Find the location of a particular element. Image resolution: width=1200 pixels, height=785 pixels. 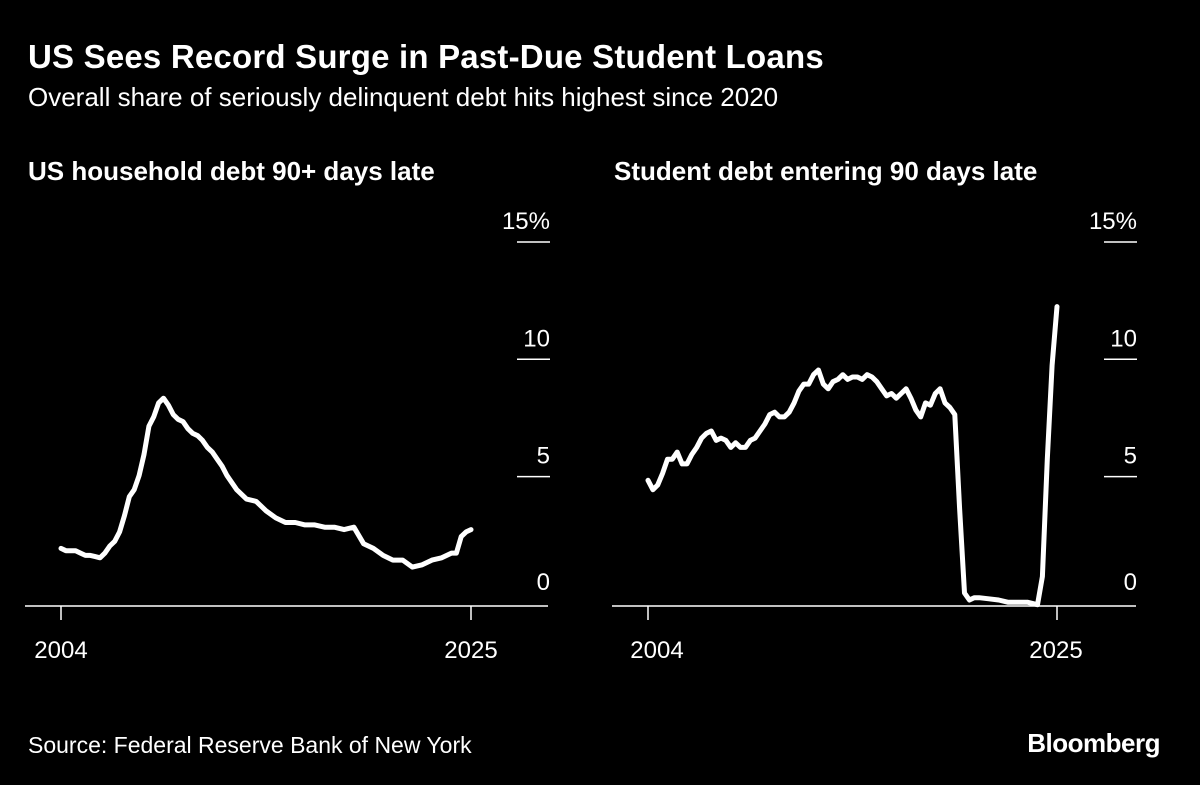

x-tick-label-0-1: 2025 is located at coordinates (470, 650).